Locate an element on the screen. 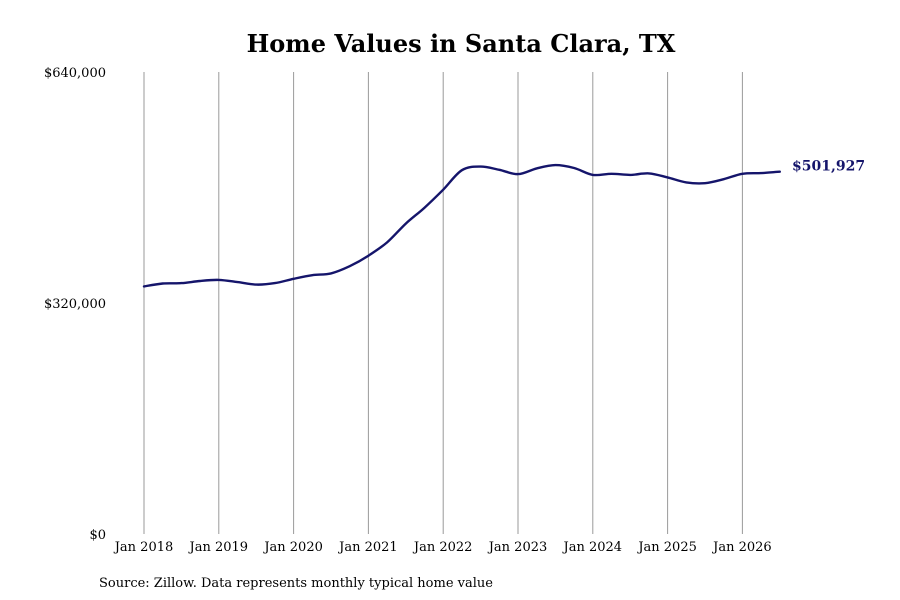 The image size is (900, 600). y-axis-tick-labels: $0 $320,000 $640,000 is located at coordinates (75, 304).